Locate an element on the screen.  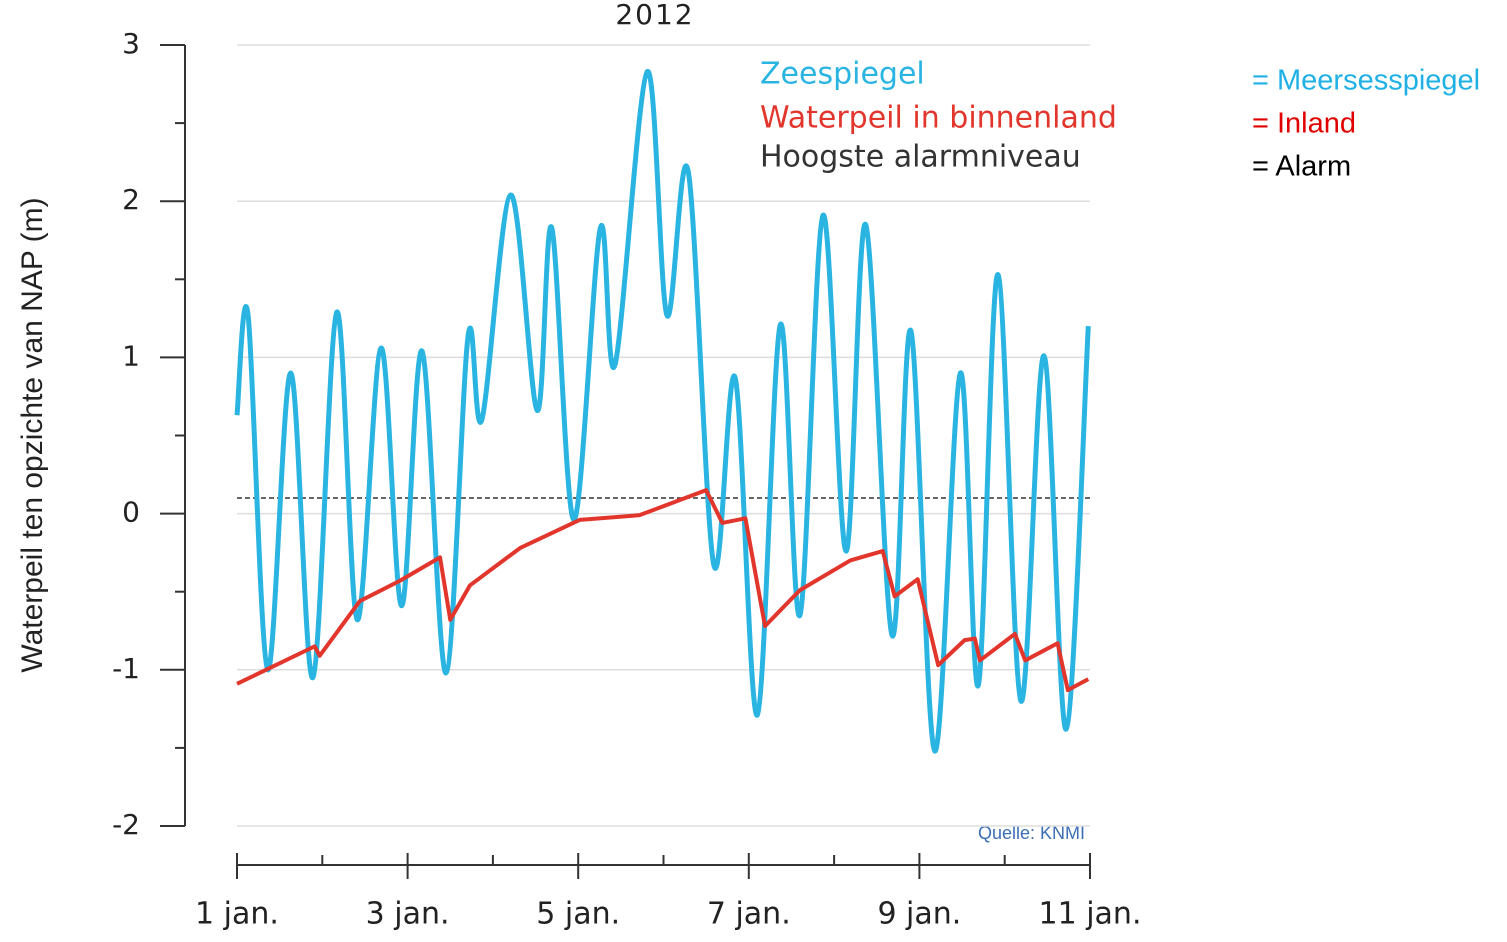
y-axis-label: Waterpeil ten opzichte van NAP (m) is located at coordinates (32, 434).